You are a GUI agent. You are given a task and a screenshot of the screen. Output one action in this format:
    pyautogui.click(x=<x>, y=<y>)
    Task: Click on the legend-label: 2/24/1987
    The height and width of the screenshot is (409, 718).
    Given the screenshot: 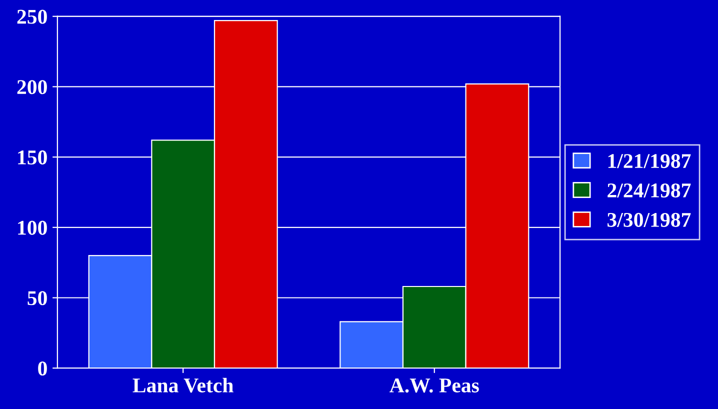 What is the action you would take?
    pyautogui.click(x=649, y=190)
    